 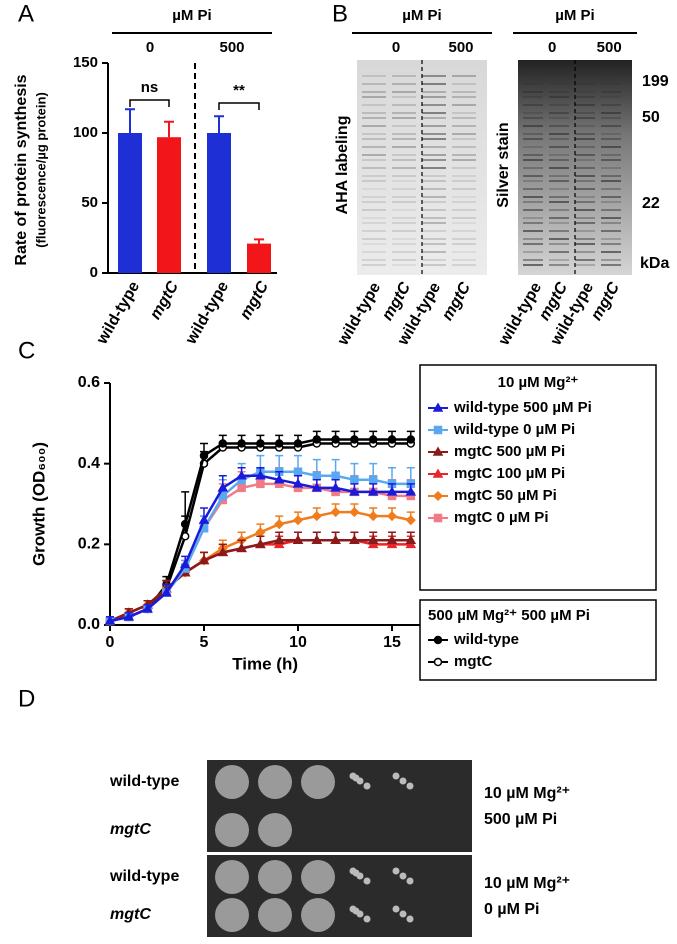 What do you see at coordinates (342, 165) in the screenshot?
I see `gel-title: AHA labeling` at bounding box center [342, 165].